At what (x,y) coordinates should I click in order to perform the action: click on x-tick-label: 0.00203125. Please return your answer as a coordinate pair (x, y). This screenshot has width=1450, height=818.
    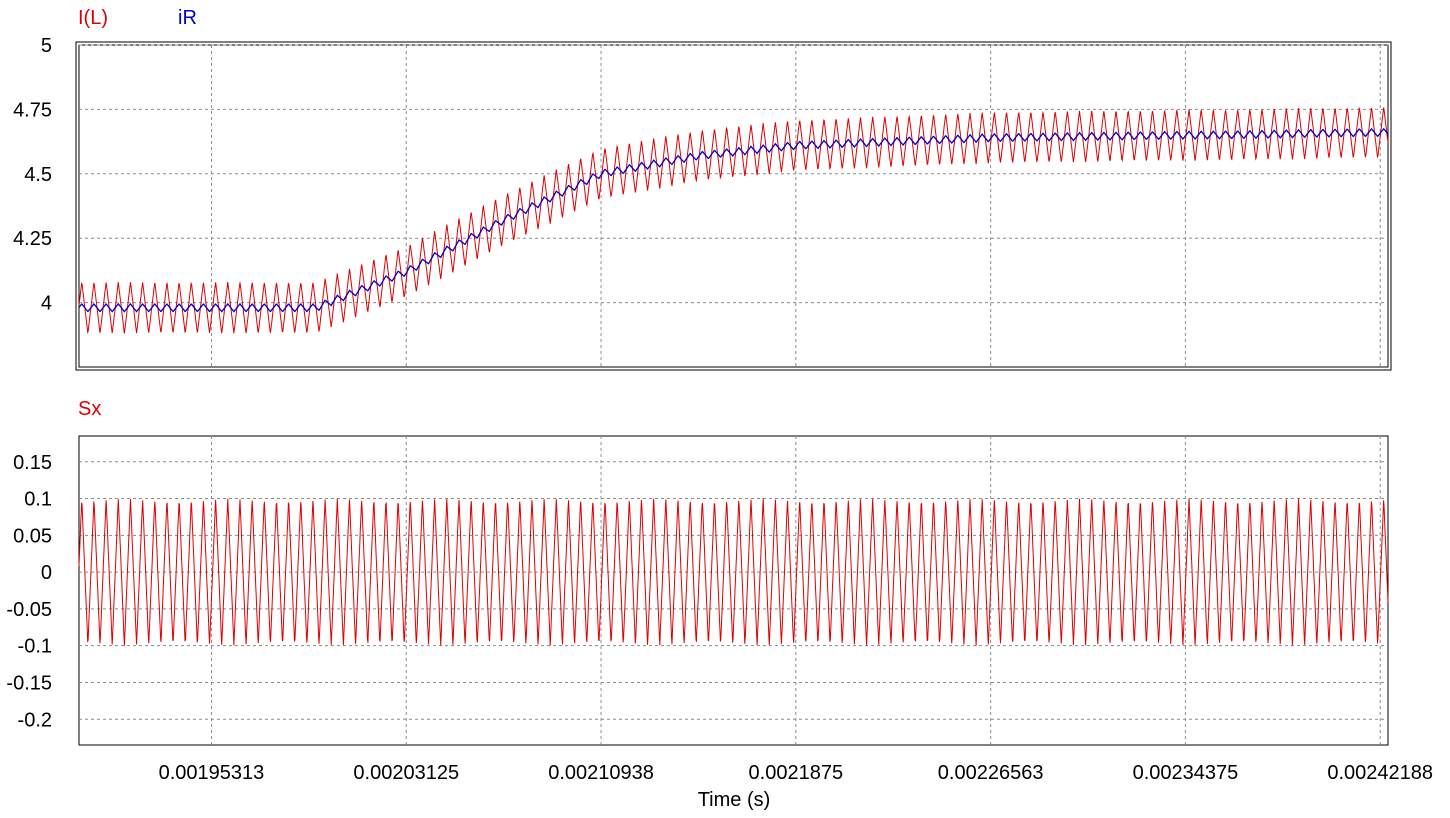
    Looking at the image, I should click on (406, 773).